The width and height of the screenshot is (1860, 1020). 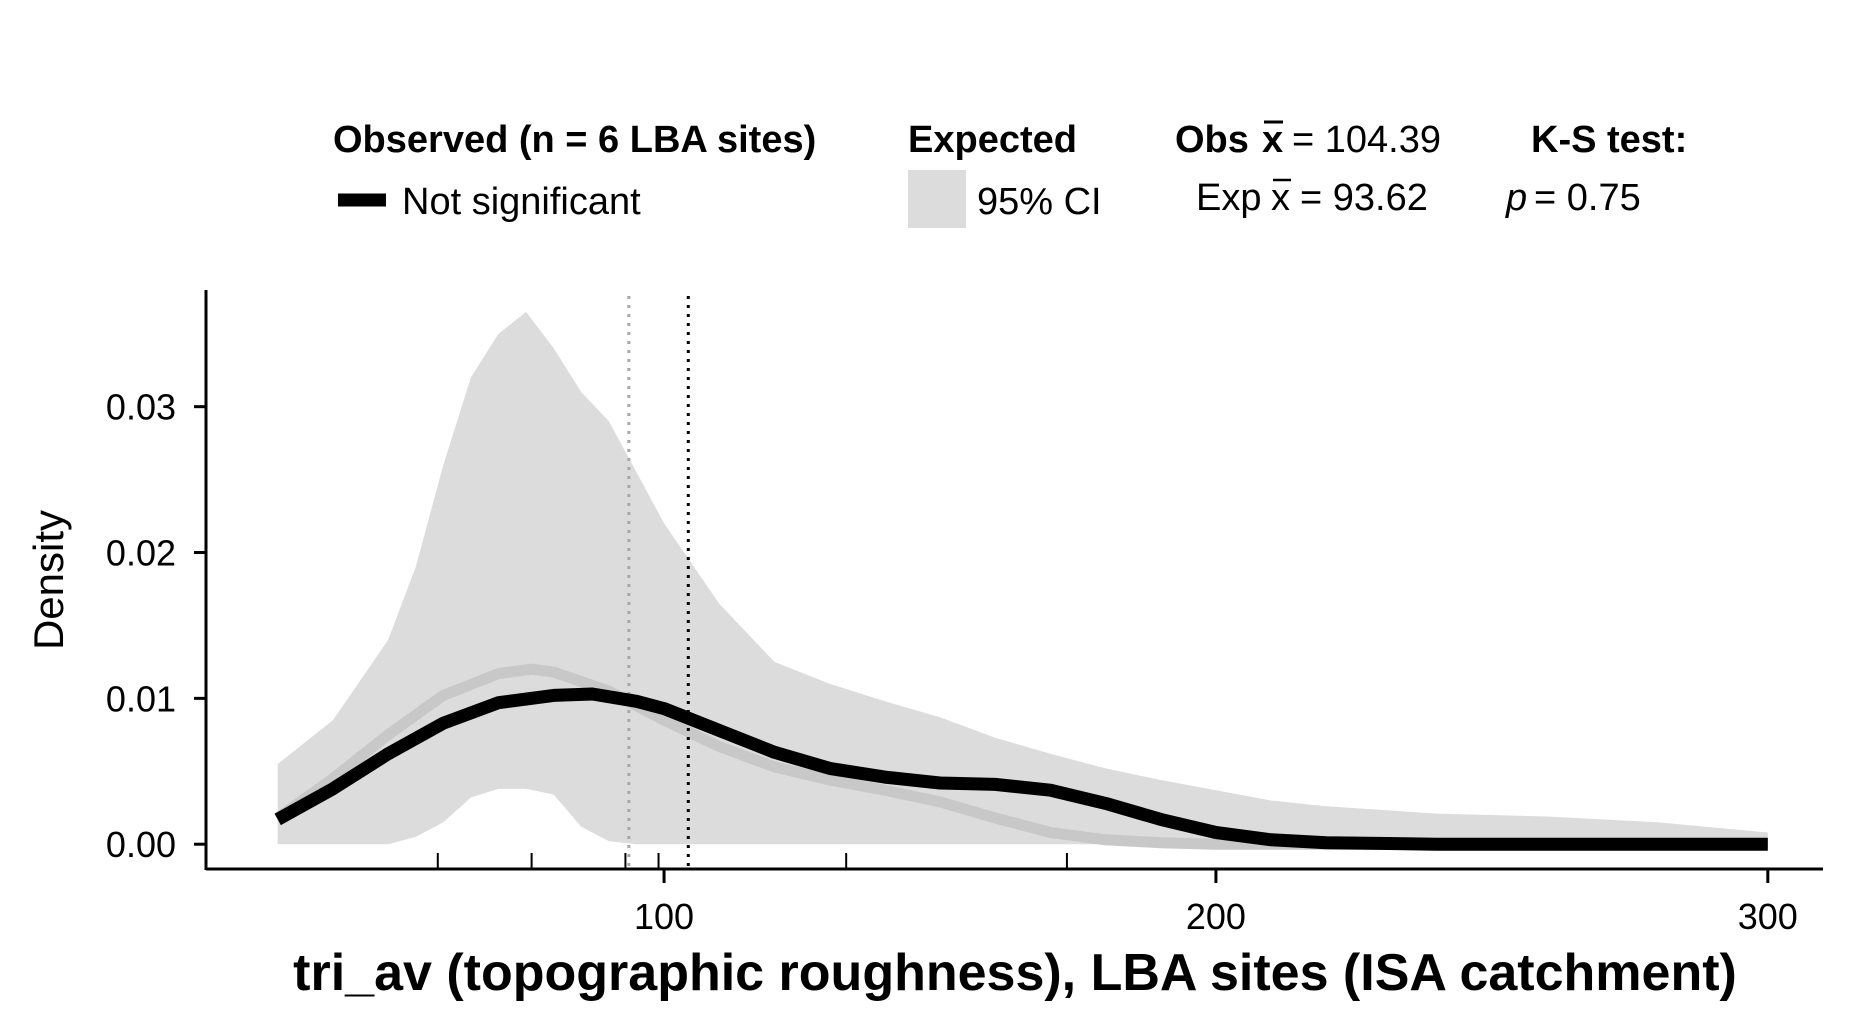 I want to click on ks-test-title: K-S test:, so click(x=1609, y=140).